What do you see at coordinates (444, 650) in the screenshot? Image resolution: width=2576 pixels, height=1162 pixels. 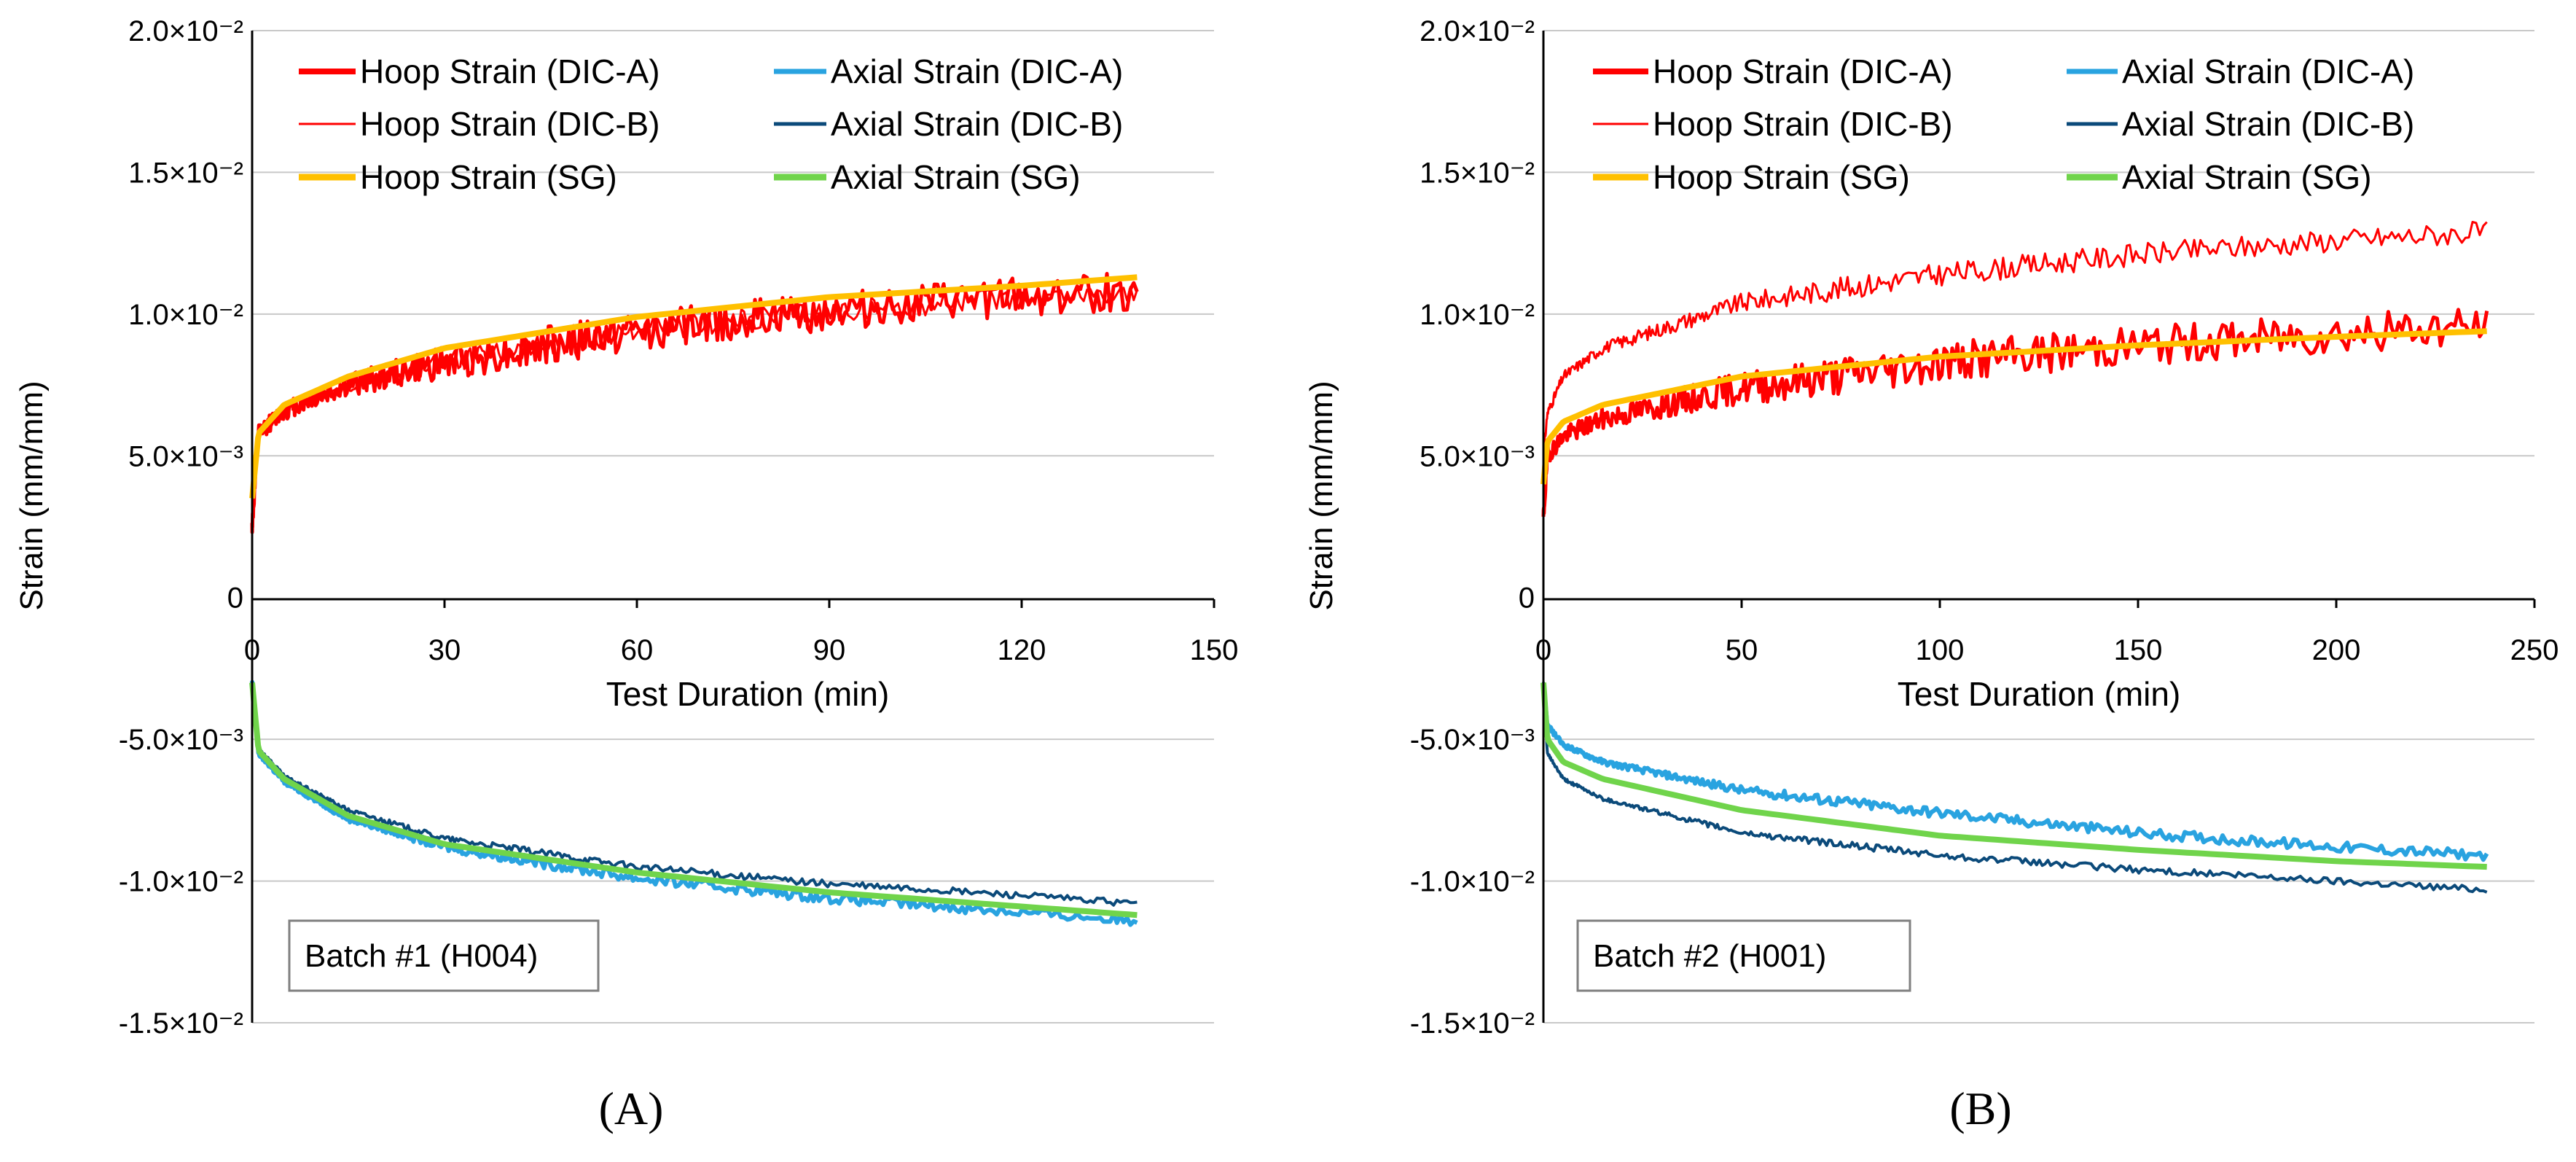 I see `x-tick-label: 30` at bounding box center [444, 650].